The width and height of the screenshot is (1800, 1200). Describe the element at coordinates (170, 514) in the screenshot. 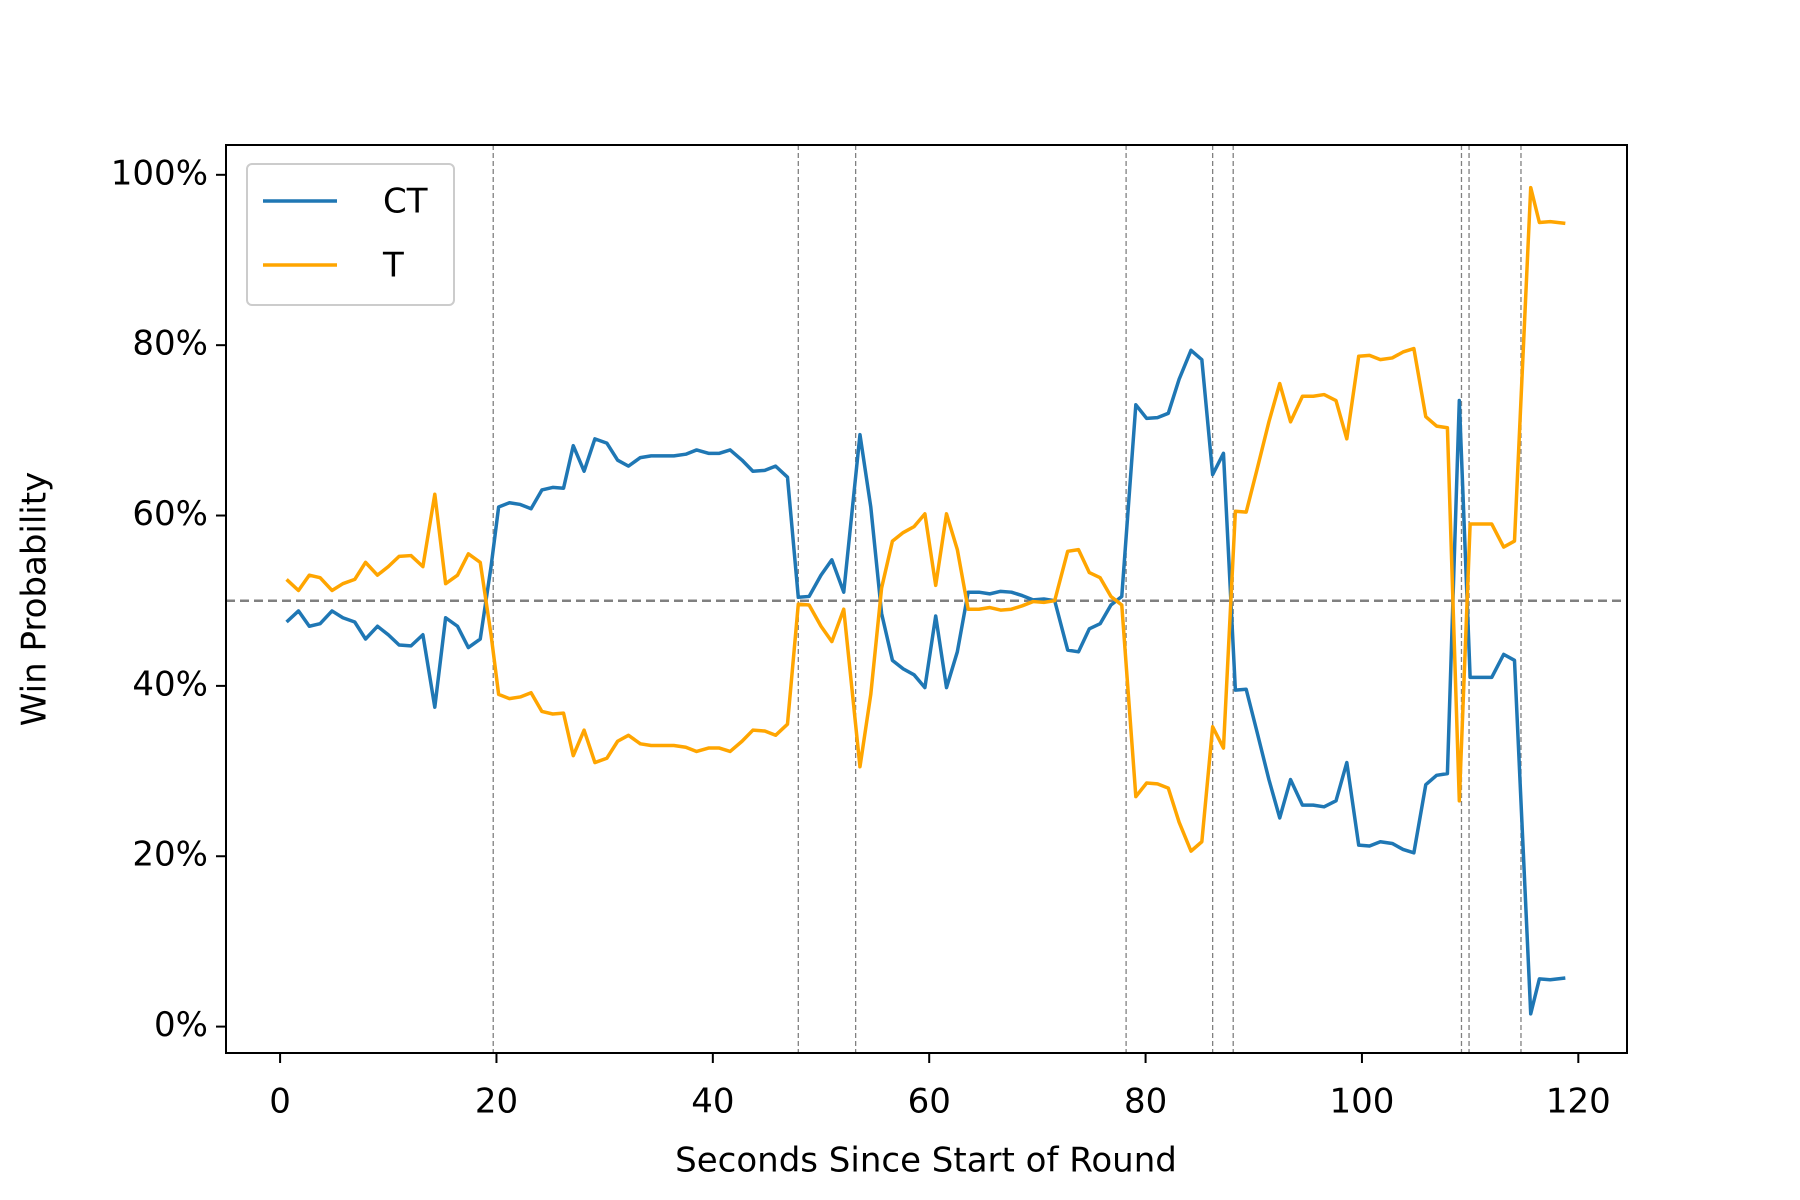

I see `y-tick-label: 60%` at that location.